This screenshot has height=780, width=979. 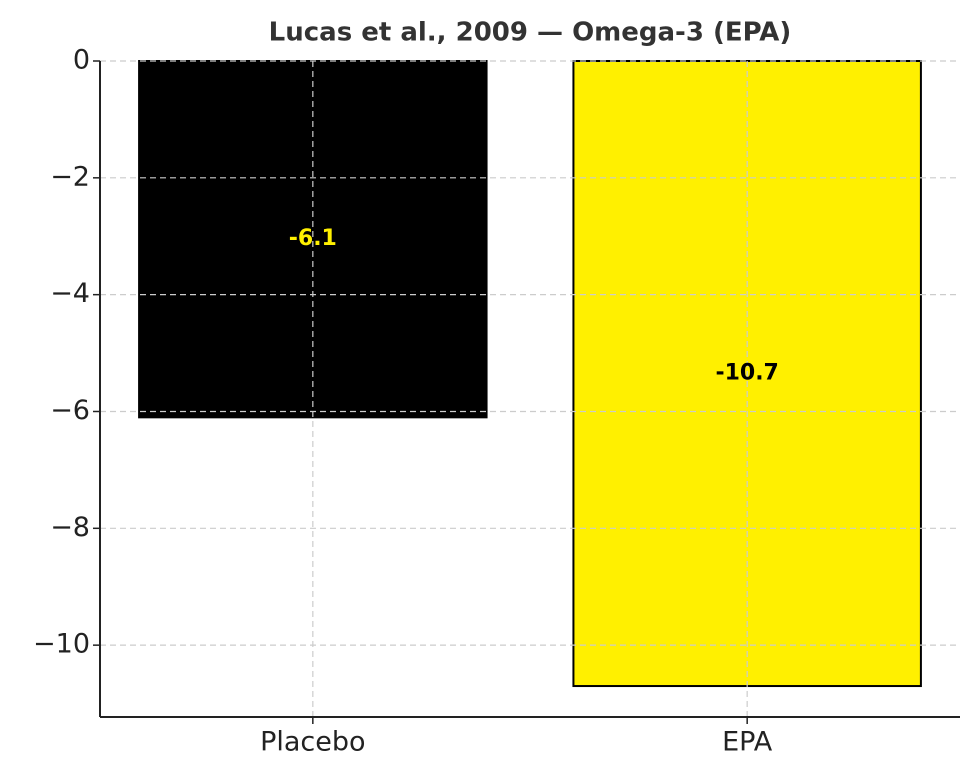 I want to click on x-tick-label: Placebo, so click(x=312, y=742).